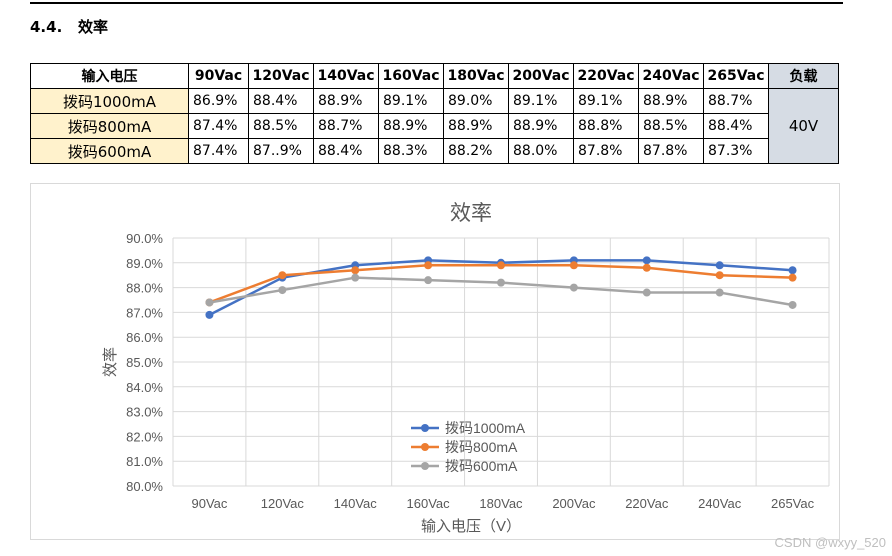 The image size is (892, 556). I want to click on y-tick-label: 82.0%, so click(144, 436).